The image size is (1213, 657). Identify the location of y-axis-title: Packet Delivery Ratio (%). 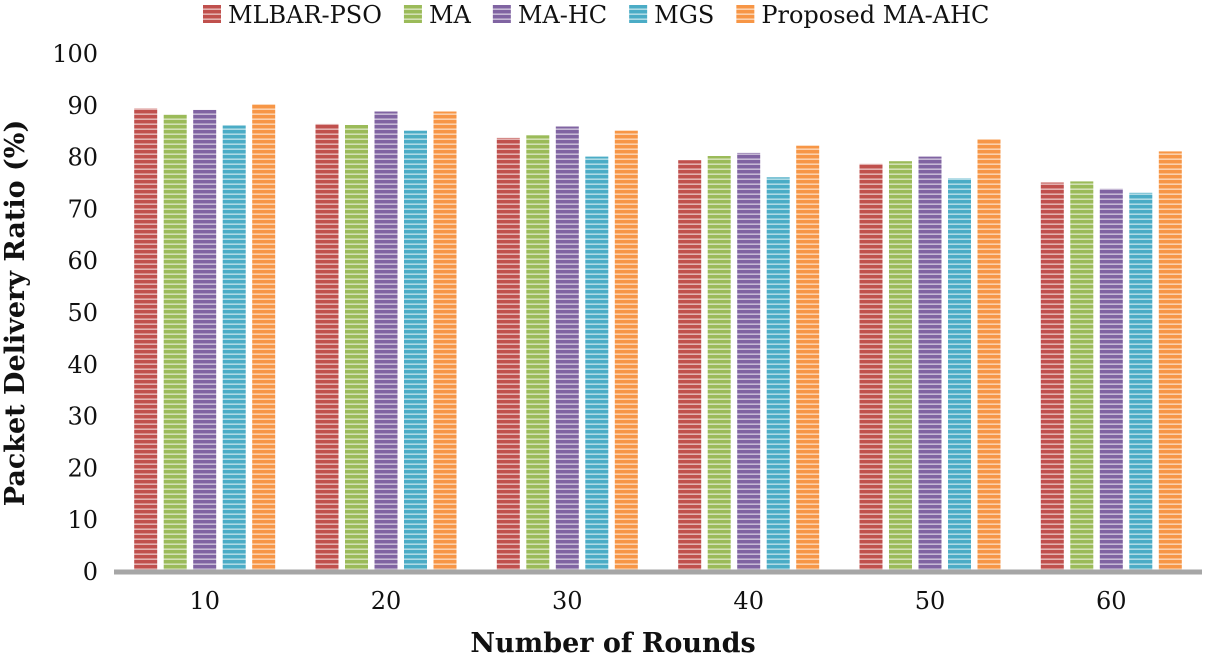
(15, 313).